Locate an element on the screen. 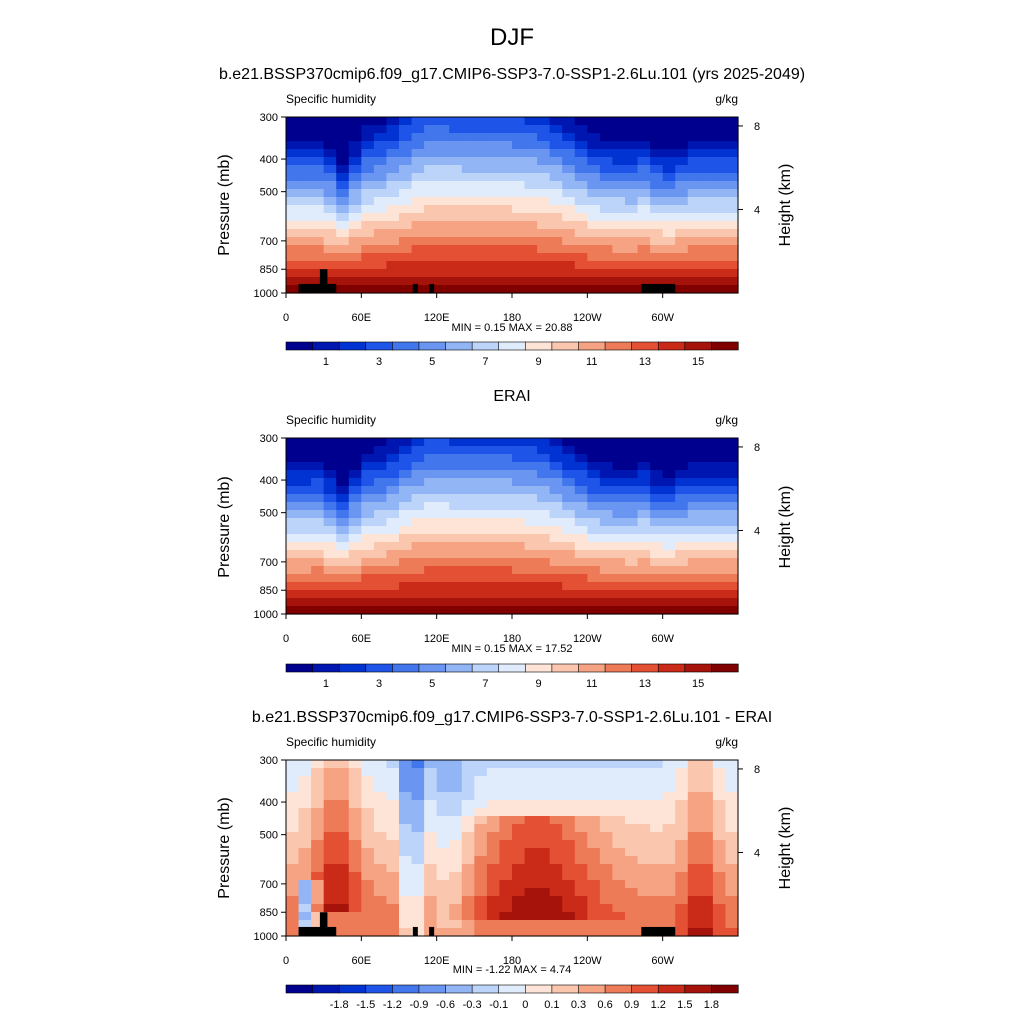 This screenshot has width=1024, height=1024. y-tick-label: 1000 is located at coordinates (266, 937).